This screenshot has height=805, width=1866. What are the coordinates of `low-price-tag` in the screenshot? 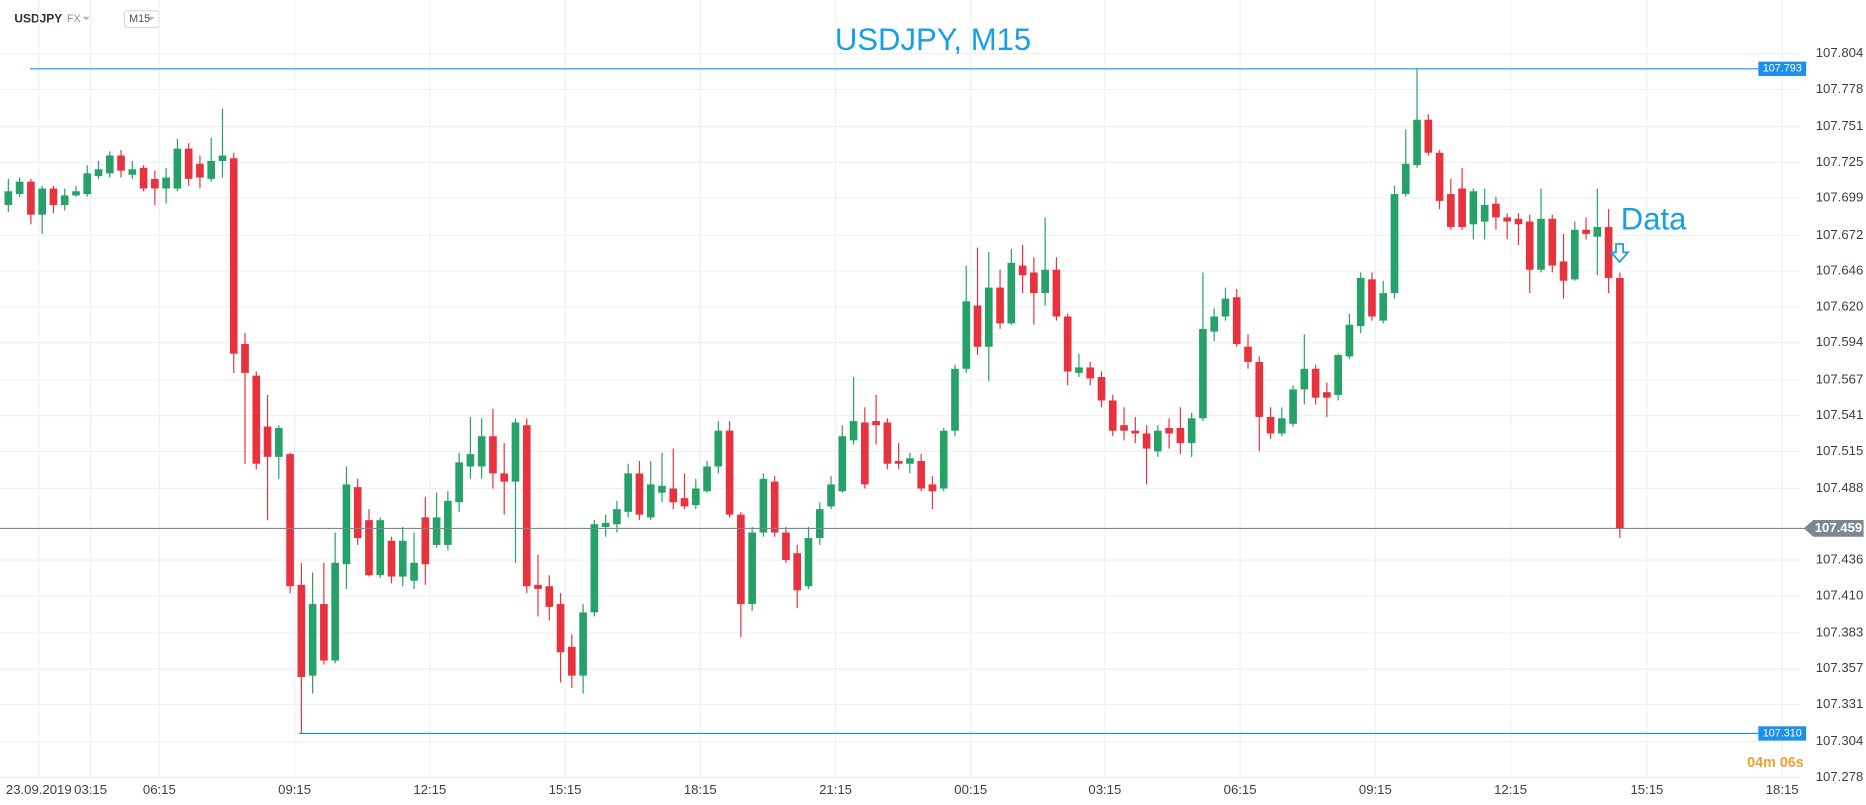 It's located at (1782, 733).